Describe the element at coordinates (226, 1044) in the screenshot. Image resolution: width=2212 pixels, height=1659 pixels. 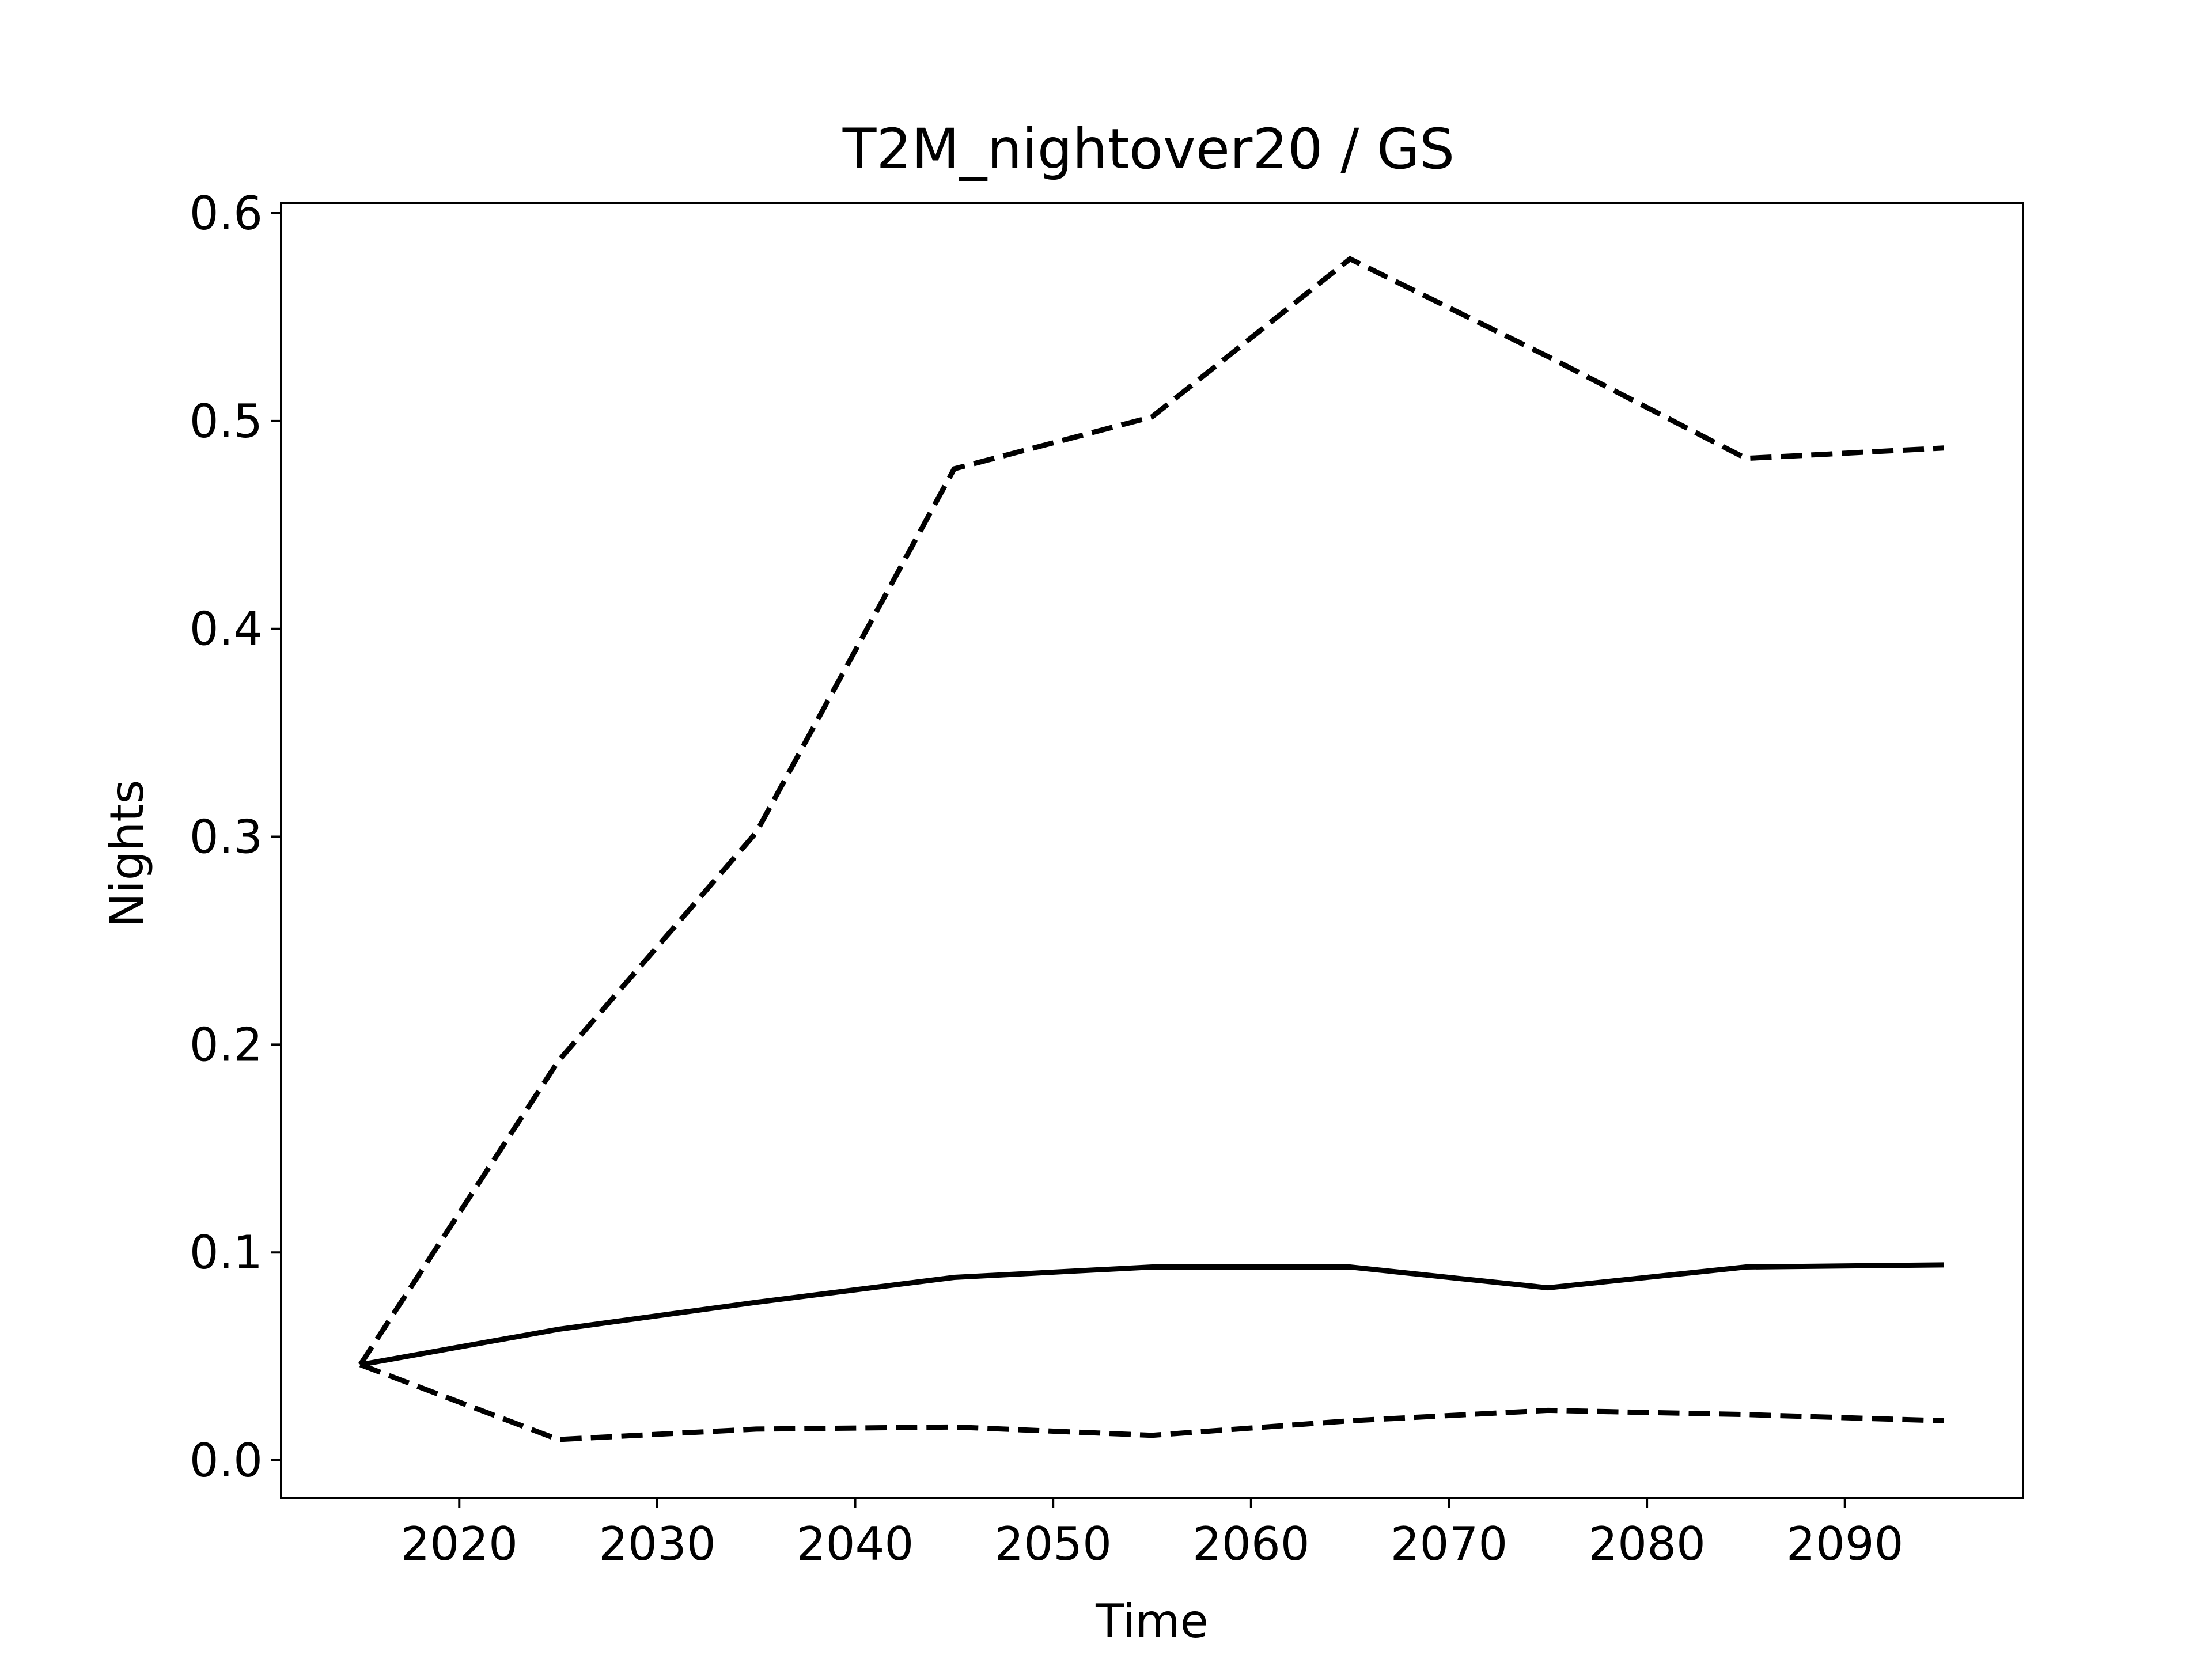
I see `y-tick-label: 0.2` at that location.